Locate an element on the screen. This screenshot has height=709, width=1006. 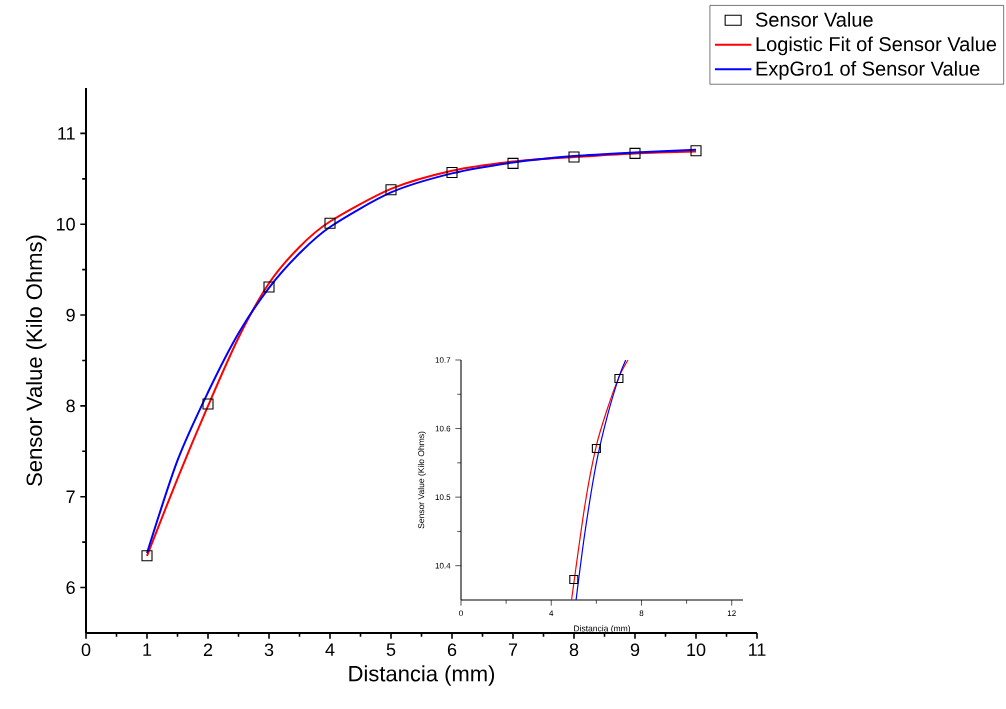
x-tick-label: 7 is located at coordinates (513, 649).